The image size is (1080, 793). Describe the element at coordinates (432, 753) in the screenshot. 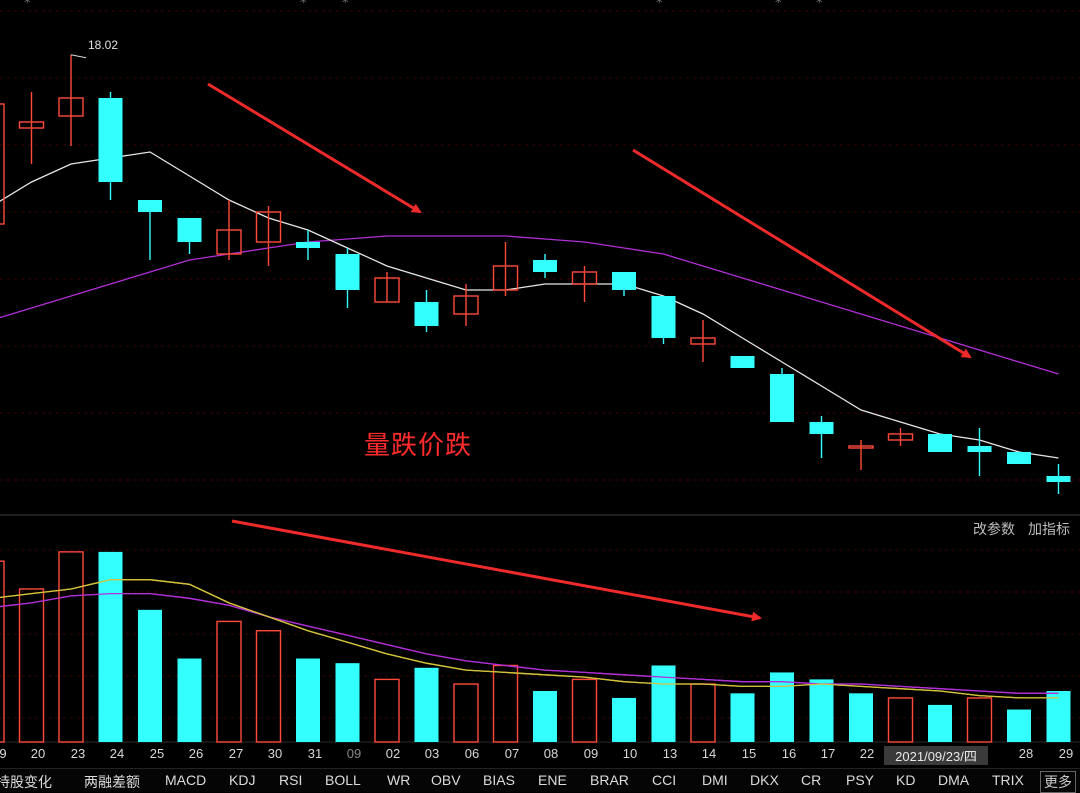

I see `date-tick: 03` at that location.